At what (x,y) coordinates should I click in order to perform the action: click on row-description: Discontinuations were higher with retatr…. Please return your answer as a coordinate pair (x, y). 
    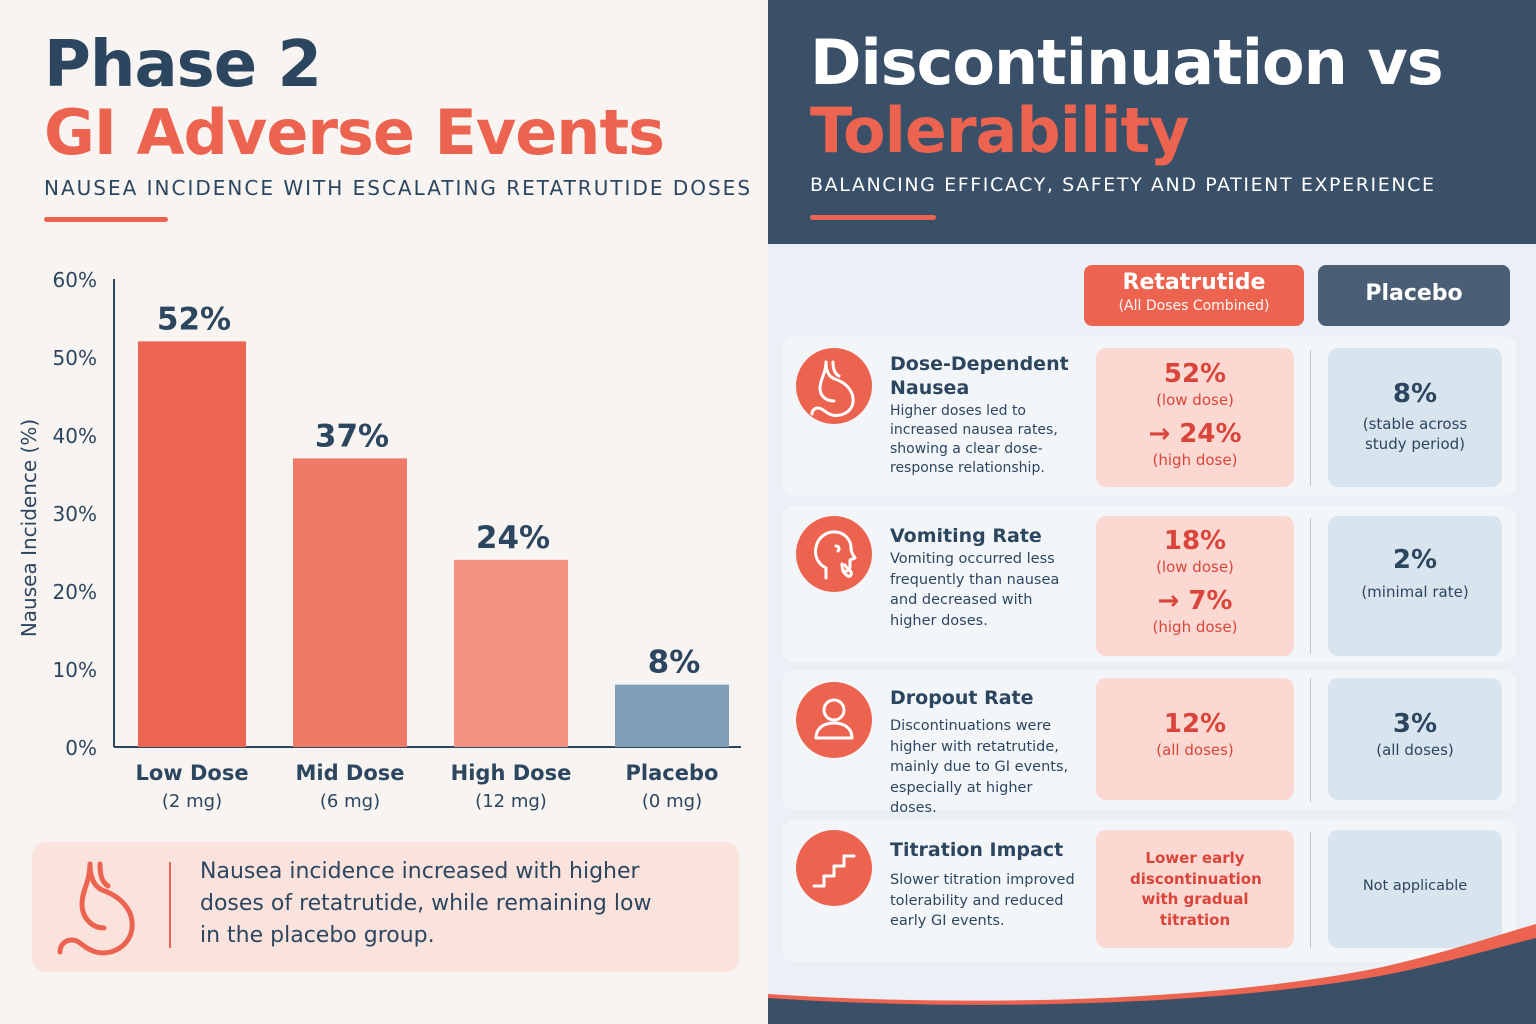
    Looking at the image, I should click on (979, 767).